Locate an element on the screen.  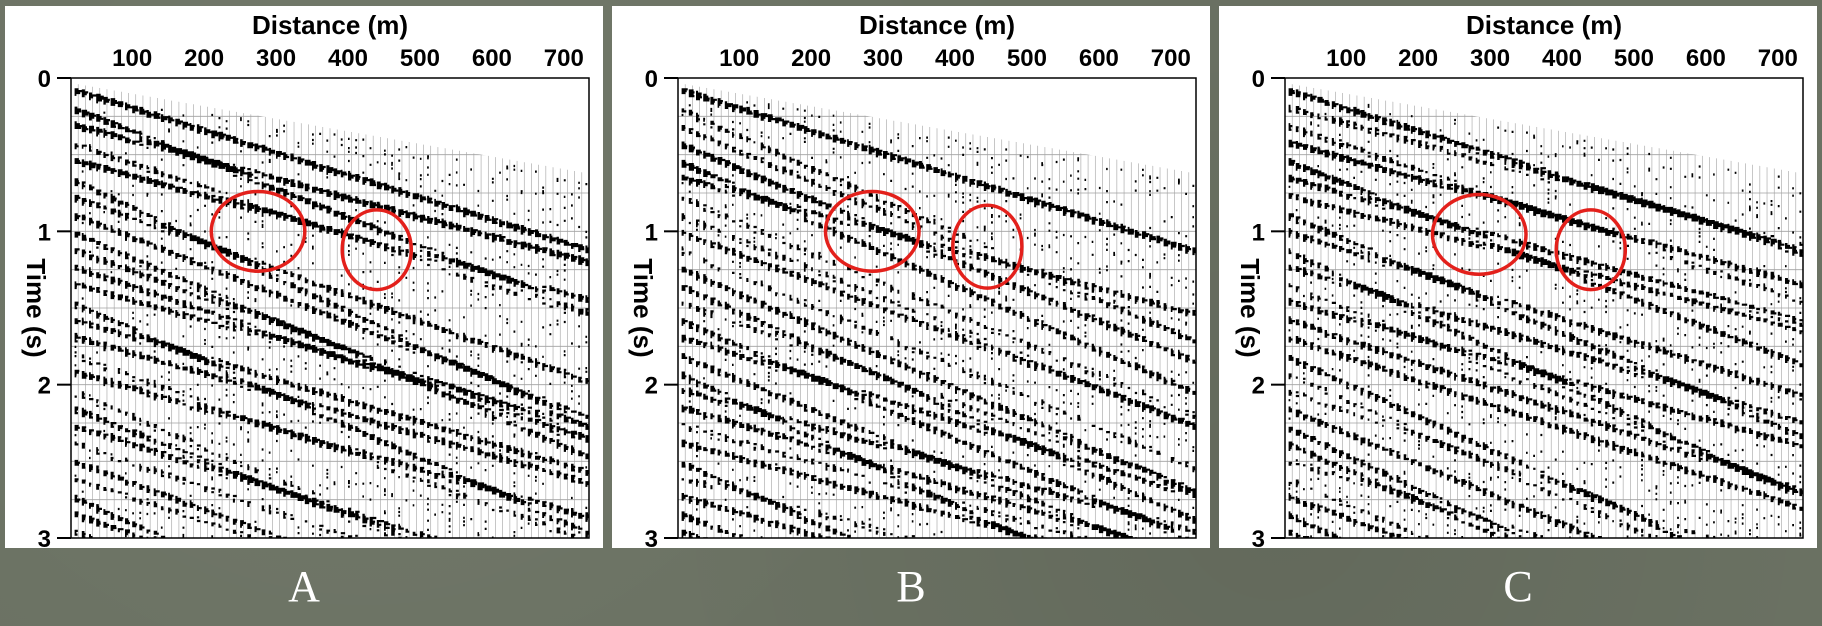
x-tick-label: 300 is located at coordinates (1490, 58).